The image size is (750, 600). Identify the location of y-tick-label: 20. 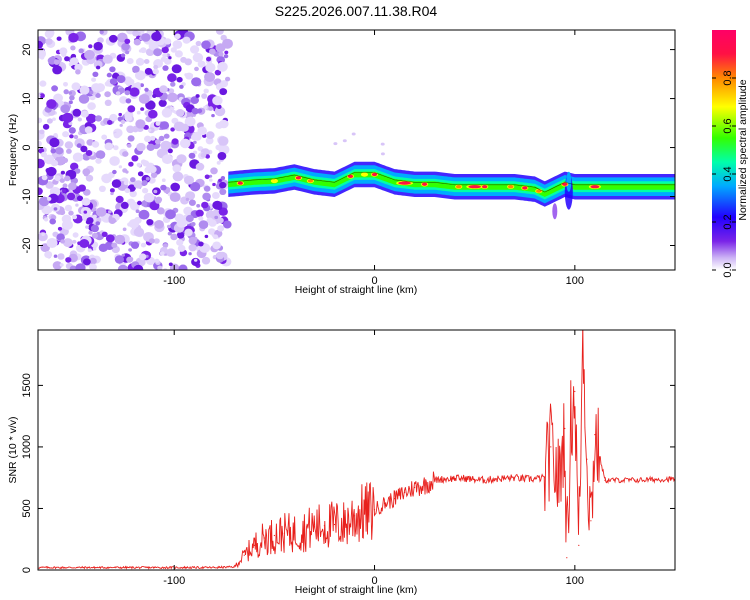
(27, 49).